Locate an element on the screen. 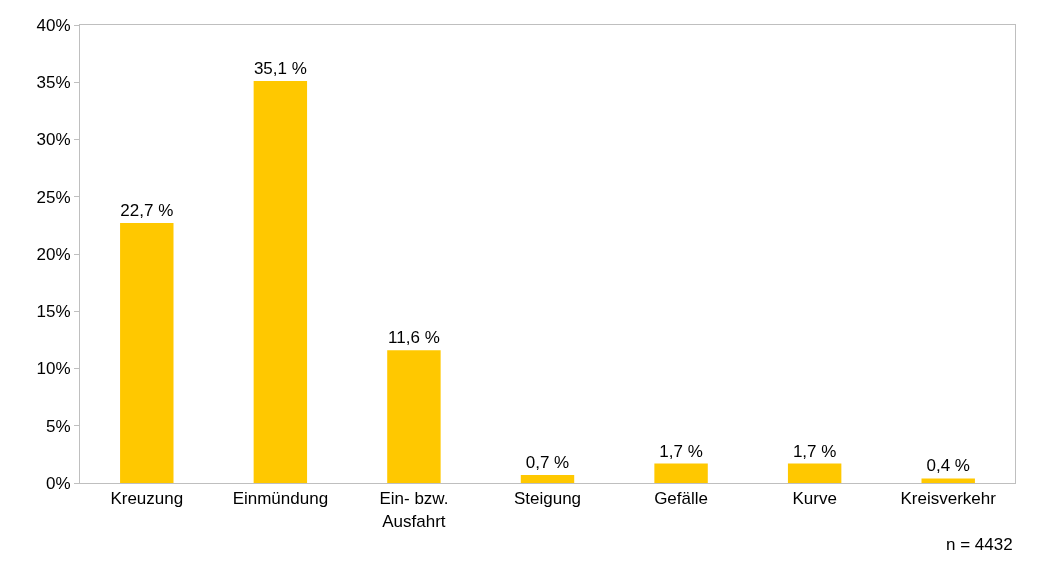 This screenshot has height=561, width=1038. x-tick-label: Ein- bzw. Ausfahrt is located at coordinates (414, 510).